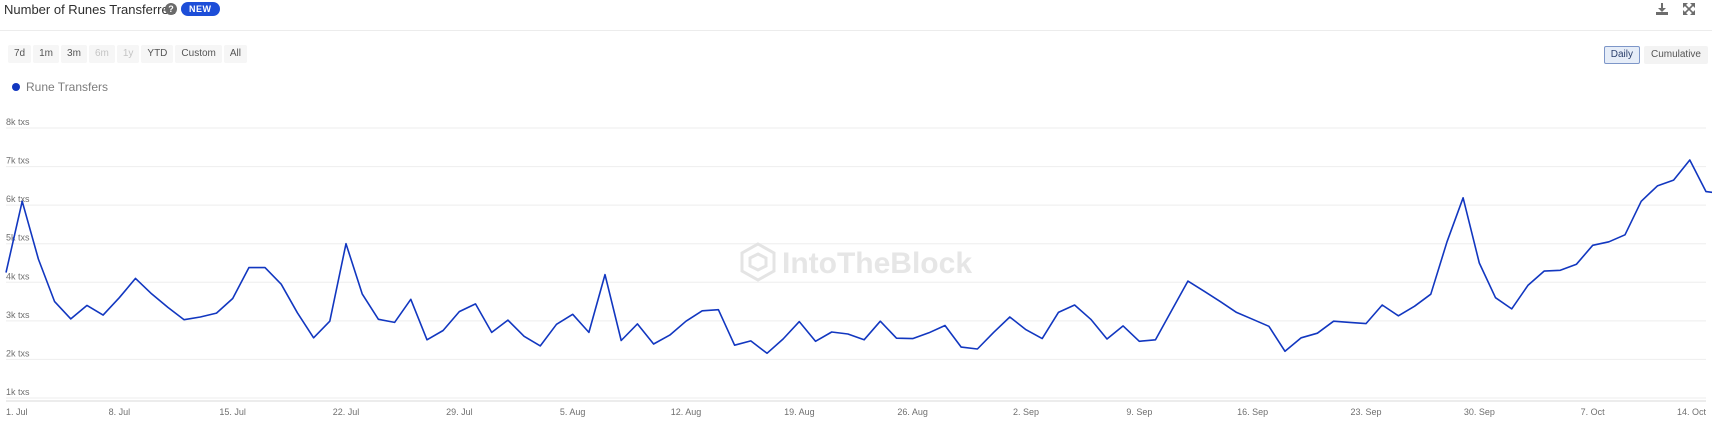  What do you see at coordinates (799, 412) in the screenshot?
I see `x-tick-label: 19. Aug` at bounding box center [799, 412].